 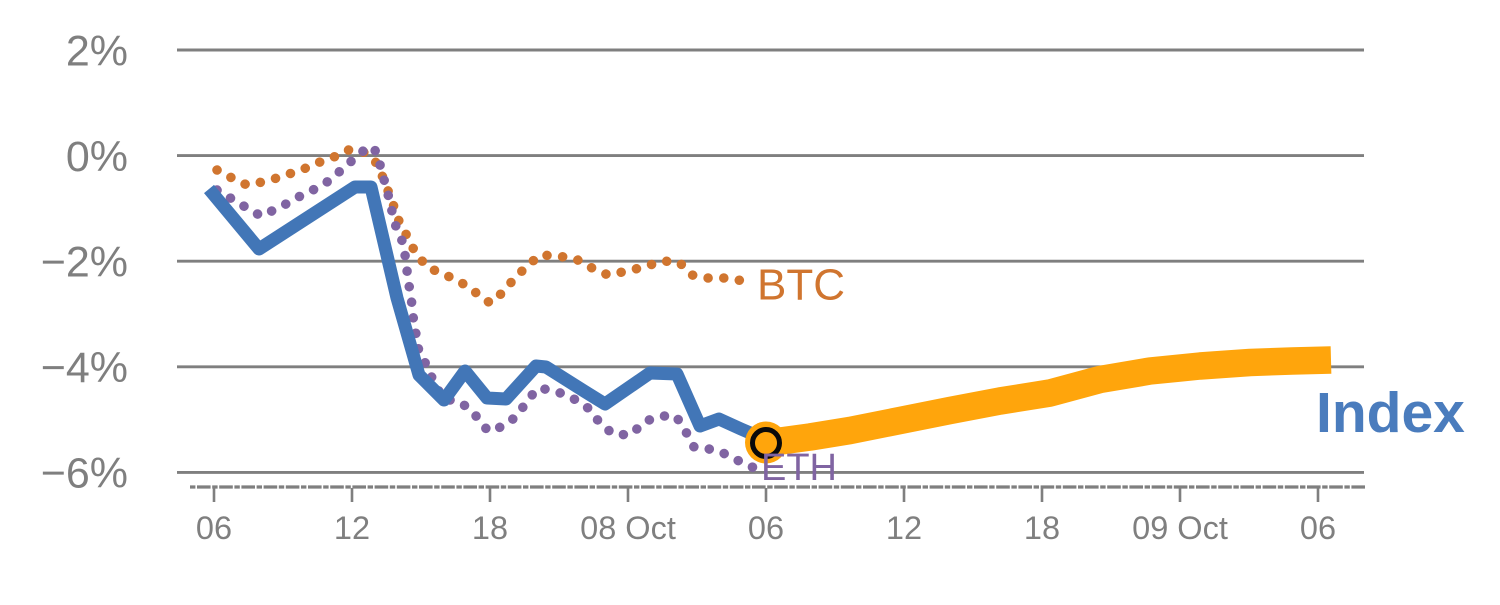 I want to click on svg-text: 2%, so click(x=97, y=52).